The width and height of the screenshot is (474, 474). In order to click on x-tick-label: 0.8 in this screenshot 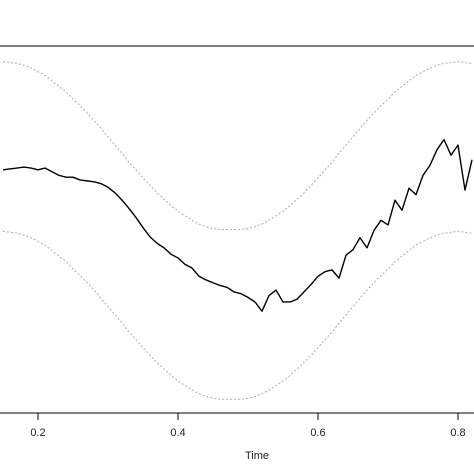, I will do `click(457, 433)`.